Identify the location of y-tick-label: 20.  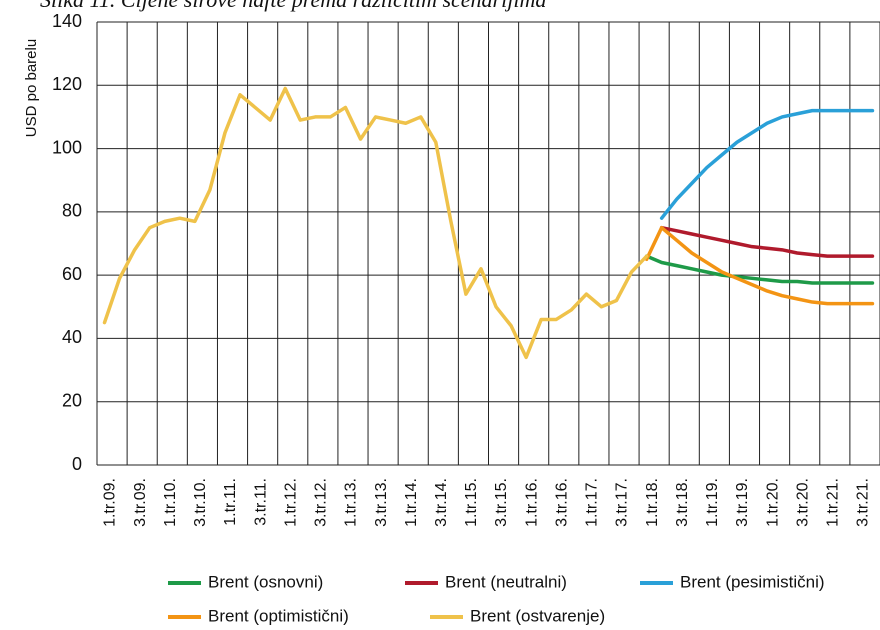
(72, 400).